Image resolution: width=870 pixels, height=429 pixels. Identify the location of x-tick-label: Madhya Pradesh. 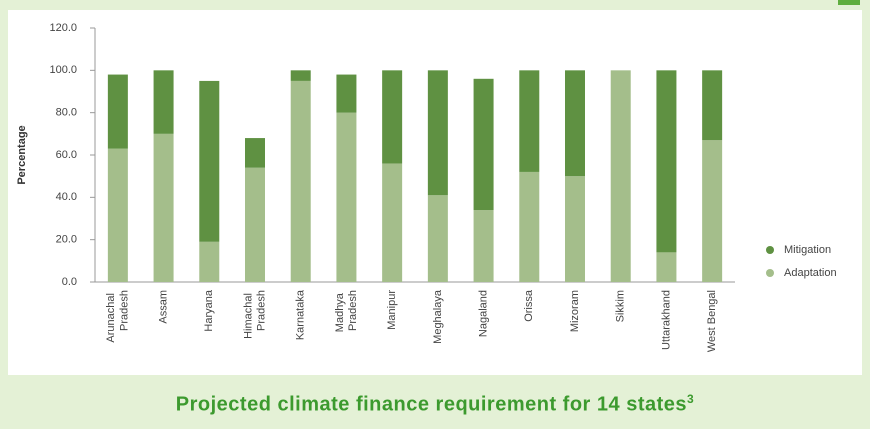
(346, 311).